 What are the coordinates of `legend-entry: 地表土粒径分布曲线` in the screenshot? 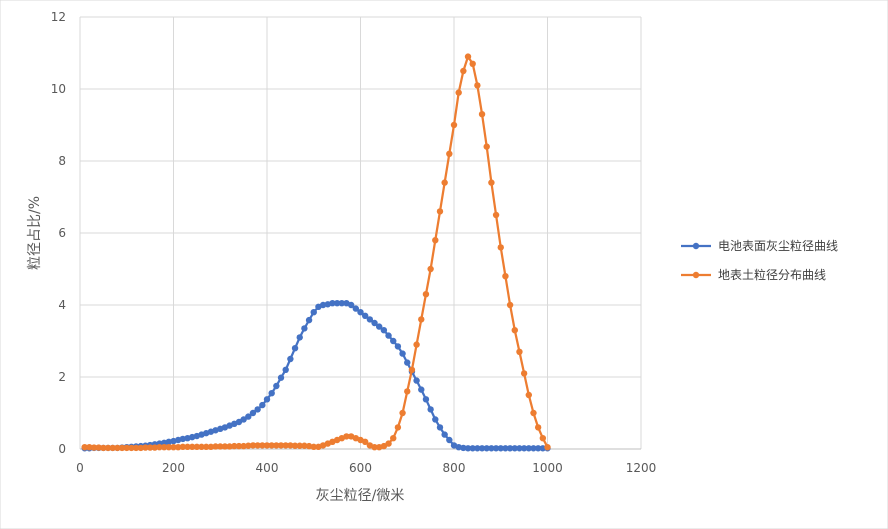 It's located at (753, 274).